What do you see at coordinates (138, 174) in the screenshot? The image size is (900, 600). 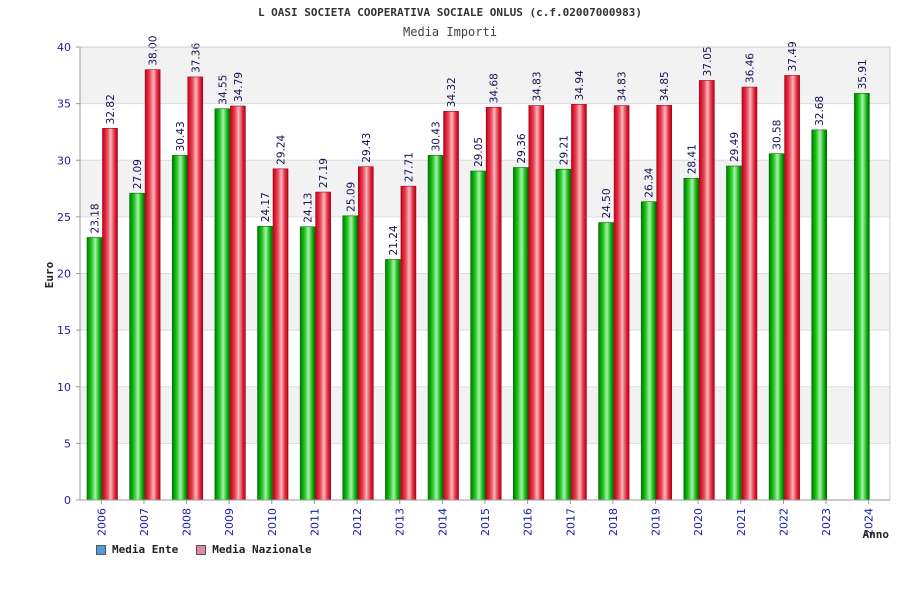 I see `data-label: 27.09` at bounding box center [138, 174].